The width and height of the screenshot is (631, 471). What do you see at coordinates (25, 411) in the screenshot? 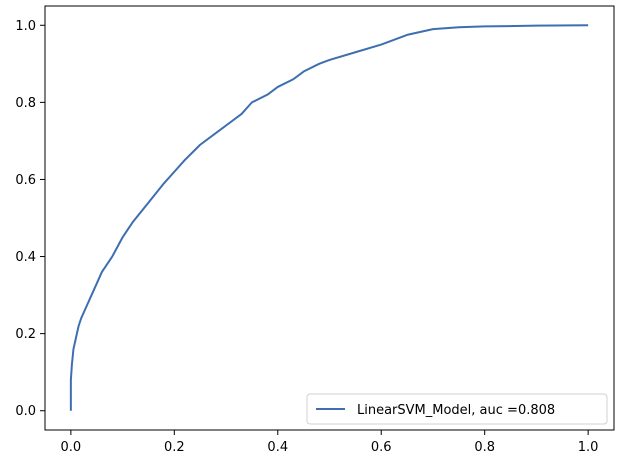
I see `y-tick-label: 0.0` at bounding box center [25, 411].